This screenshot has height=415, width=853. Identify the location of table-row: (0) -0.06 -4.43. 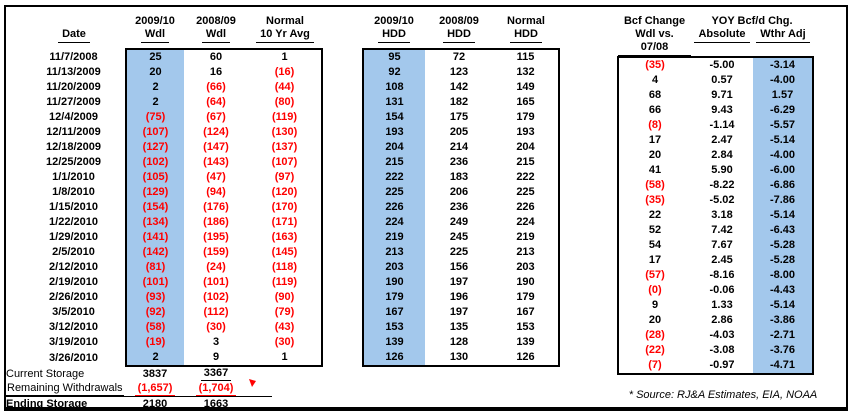
(715, 290).